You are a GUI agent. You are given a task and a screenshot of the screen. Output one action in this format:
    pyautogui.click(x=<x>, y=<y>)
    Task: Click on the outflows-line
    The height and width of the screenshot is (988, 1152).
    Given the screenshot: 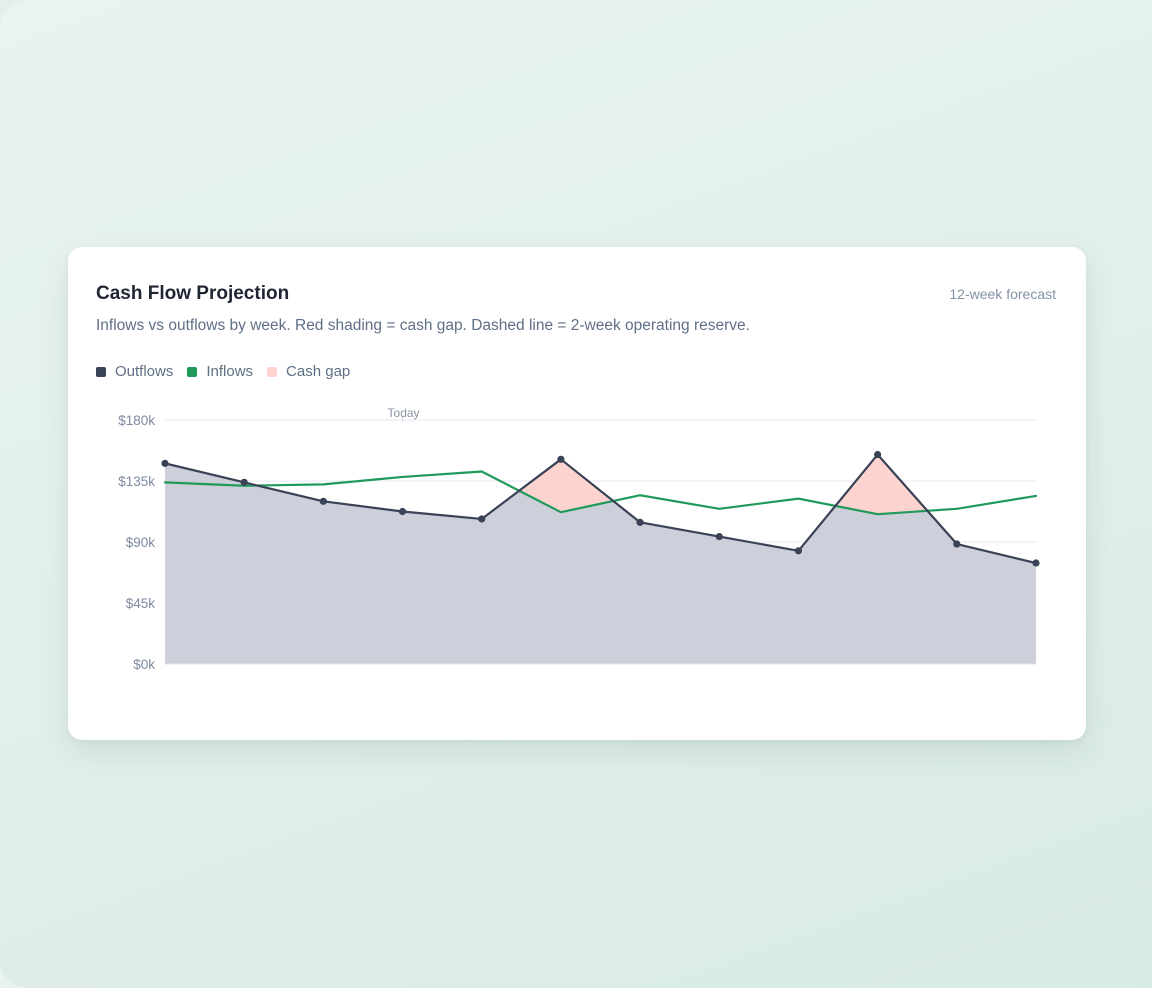 What is the action you would take?
    pyautogui.click(x=600, y=509)
    